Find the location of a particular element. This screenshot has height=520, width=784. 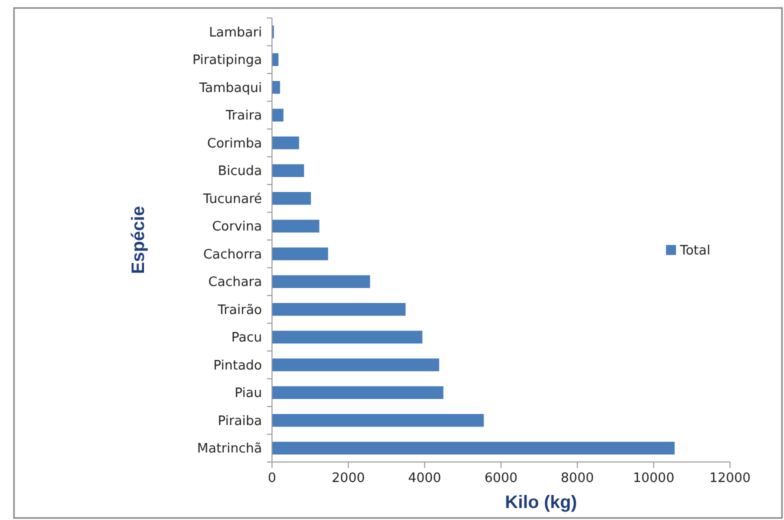

y-tick-label: Pacu is located at coordinates (246, 338).